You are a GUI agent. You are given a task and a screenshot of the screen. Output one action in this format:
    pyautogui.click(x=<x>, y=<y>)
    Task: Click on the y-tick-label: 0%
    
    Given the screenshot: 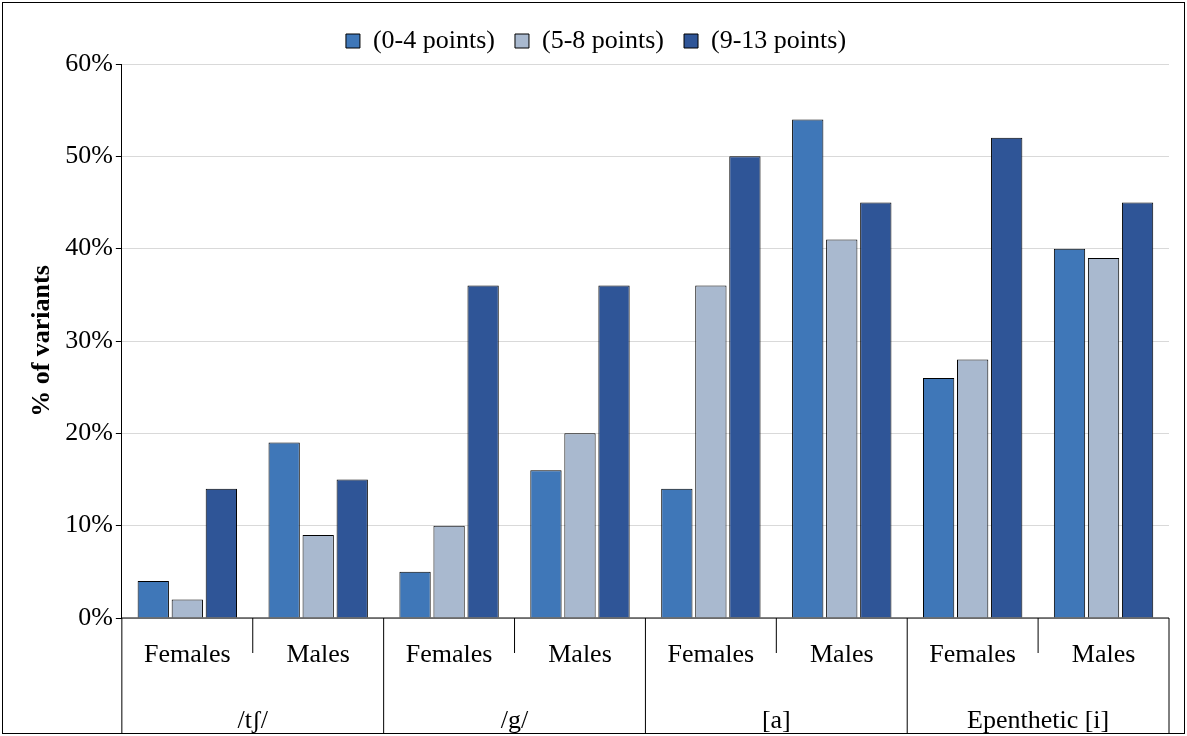 What is the action you would take?
    pyautogui.click(x=95, y=616)
    